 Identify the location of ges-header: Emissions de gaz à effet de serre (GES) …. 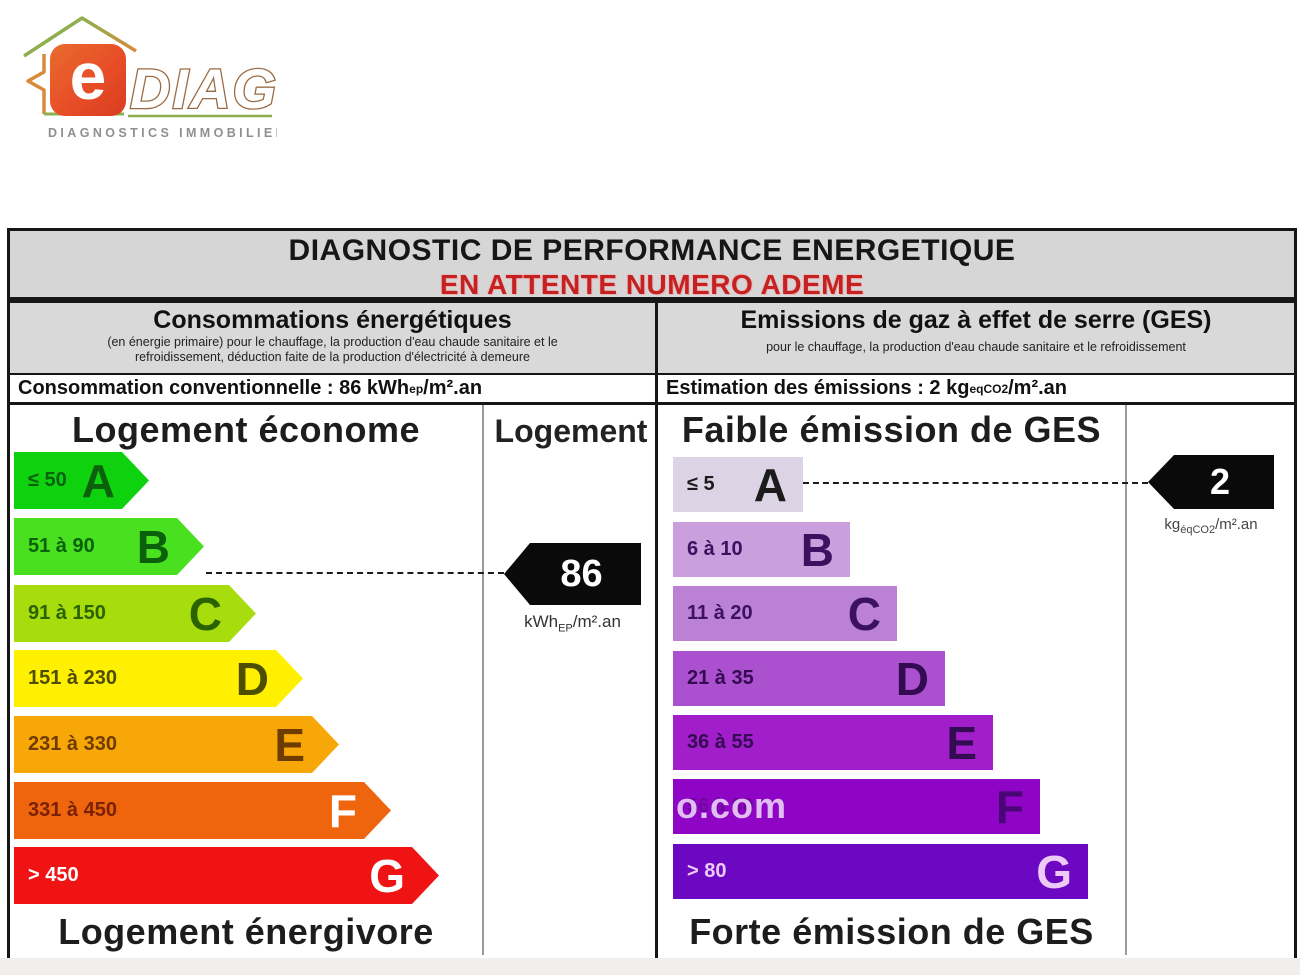
(976, 339).